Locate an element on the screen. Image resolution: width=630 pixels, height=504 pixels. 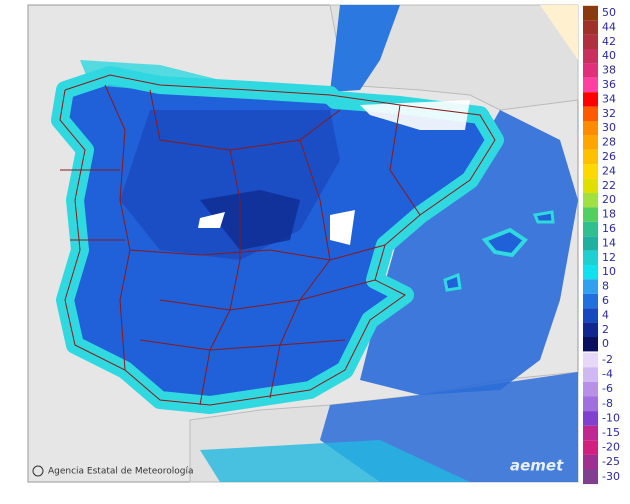
legend-label: 4 is located at coordinates (605, 314).